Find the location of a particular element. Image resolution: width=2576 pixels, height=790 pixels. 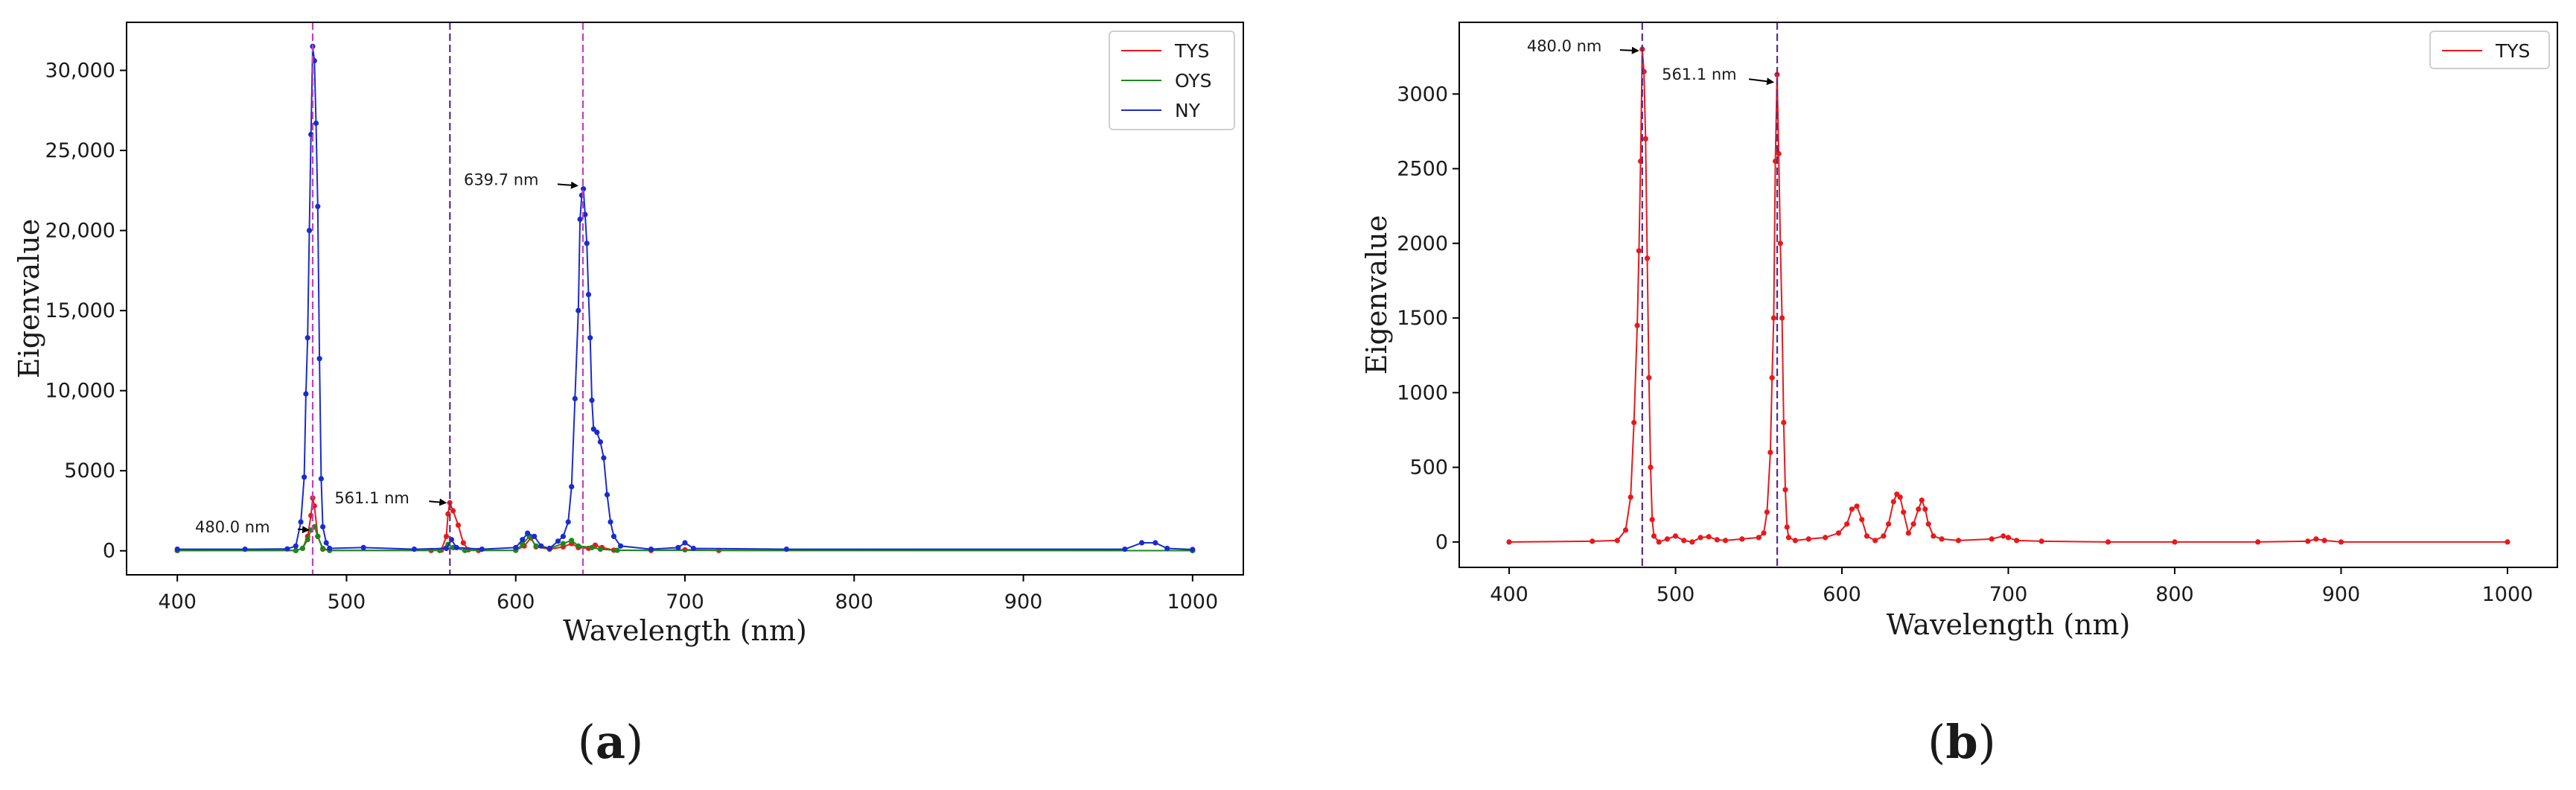

legend: TYS OYS NY is located at coordinates (1172, 80).